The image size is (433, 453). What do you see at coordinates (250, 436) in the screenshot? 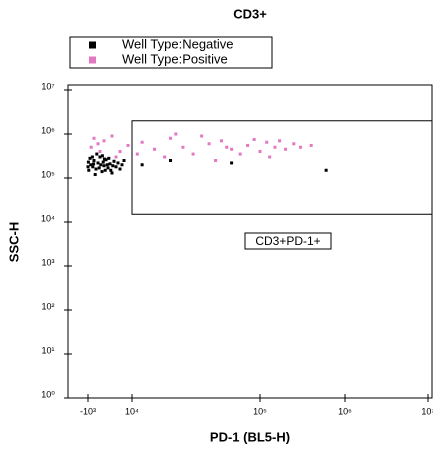
I see `x-axis-label: PD-1 (BL5-H)` at bounding box center [250, 436].